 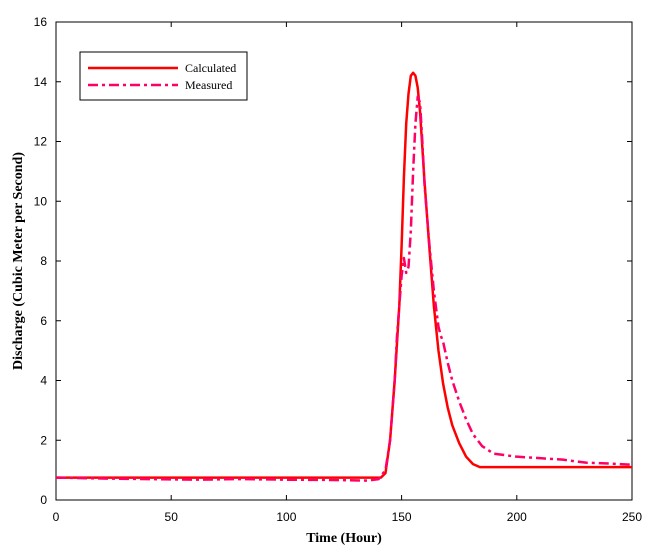 I want to click on y-tick-label: 0, so click(x=43, y=500).